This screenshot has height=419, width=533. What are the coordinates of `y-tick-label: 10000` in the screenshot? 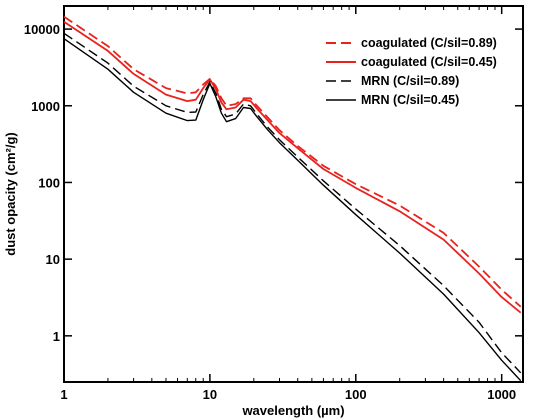 It's located at (42, 29).